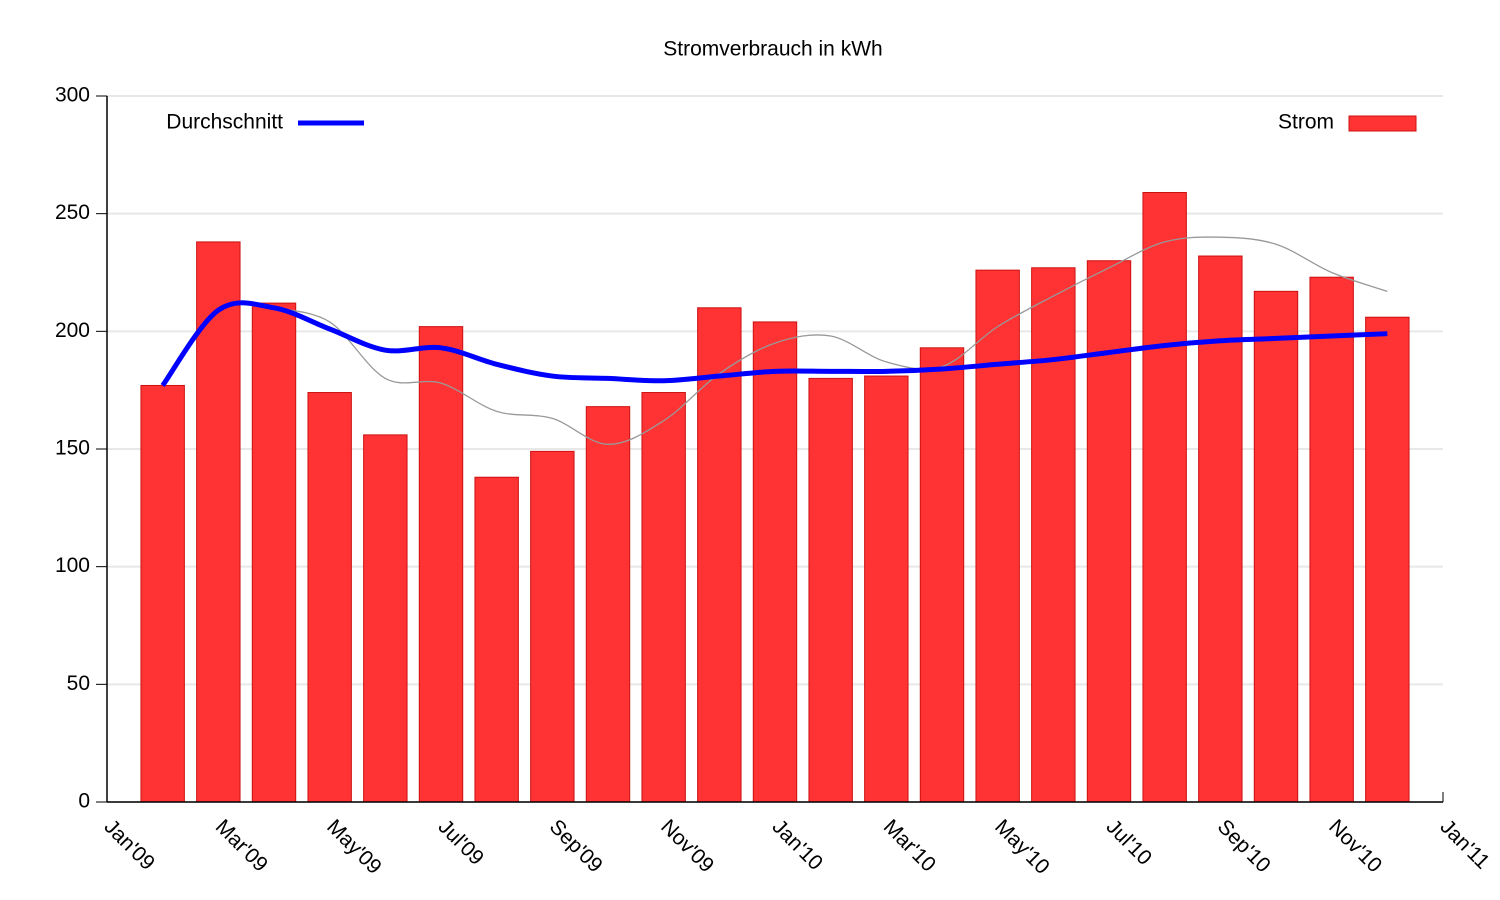 The height and width of the screenshot is (900, 1500). I want to click on y-tick-label: 150, so click(72, 448).